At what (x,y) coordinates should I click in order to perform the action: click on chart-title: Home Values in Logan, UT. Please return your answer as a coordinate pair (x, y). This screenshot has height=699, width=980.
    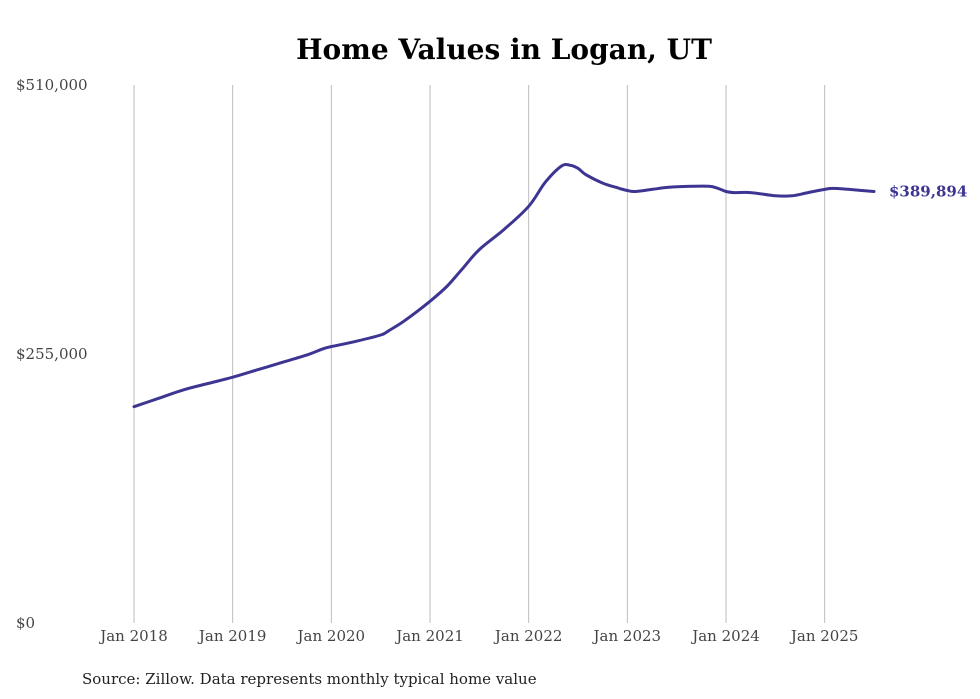
    Looking at the image, I should click on (504, 49).